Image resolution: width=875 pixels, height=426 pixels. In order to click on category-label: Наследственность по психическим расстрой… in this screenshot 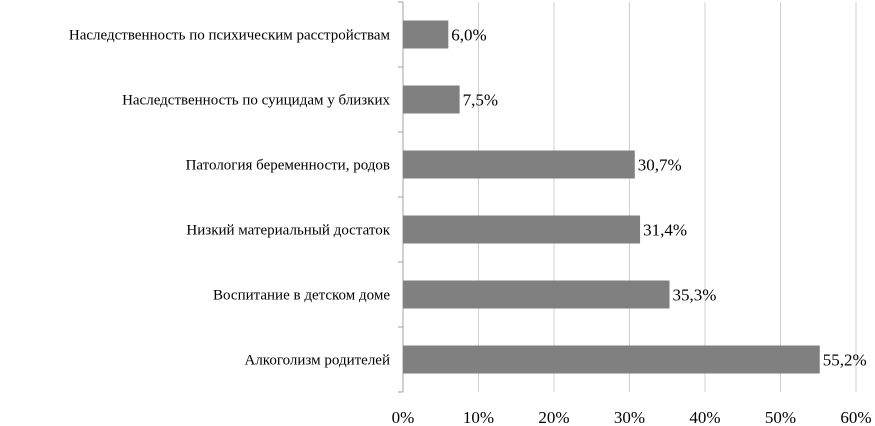, I will do `click(230, 36)`.